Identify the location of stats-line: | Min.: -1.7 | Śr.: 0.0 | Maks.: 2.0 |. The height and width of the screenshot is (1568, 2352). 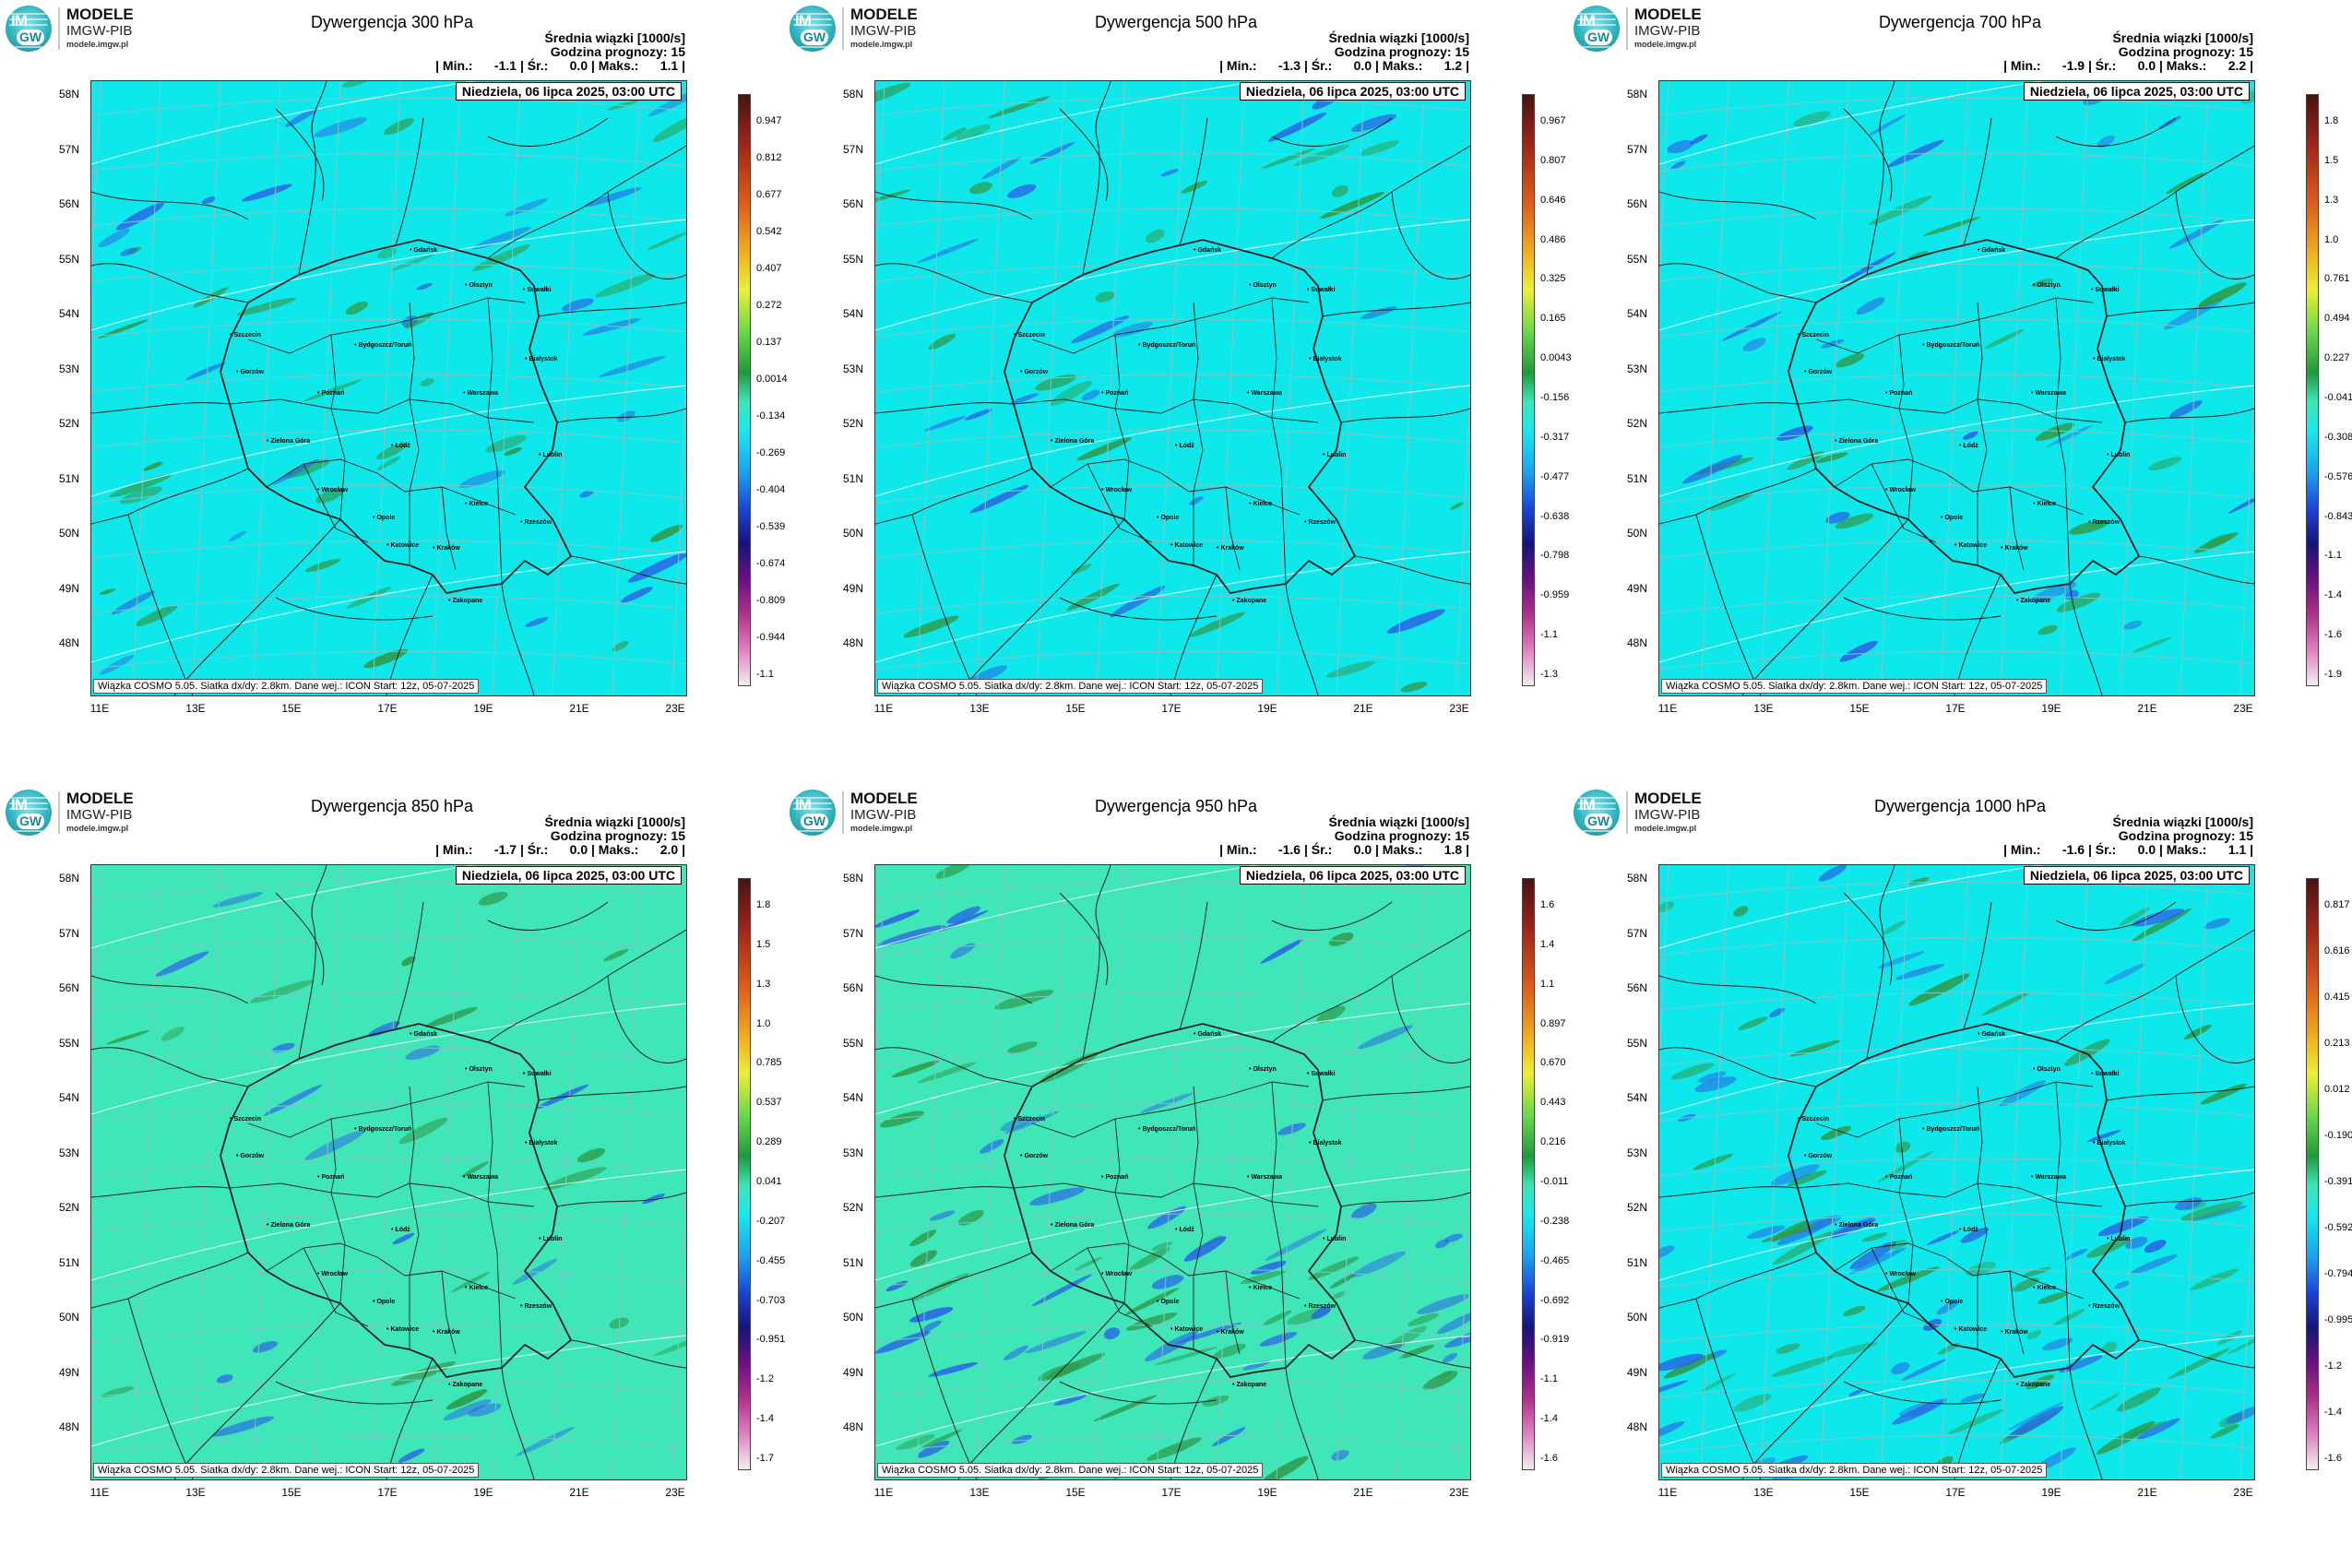
(560, 849).